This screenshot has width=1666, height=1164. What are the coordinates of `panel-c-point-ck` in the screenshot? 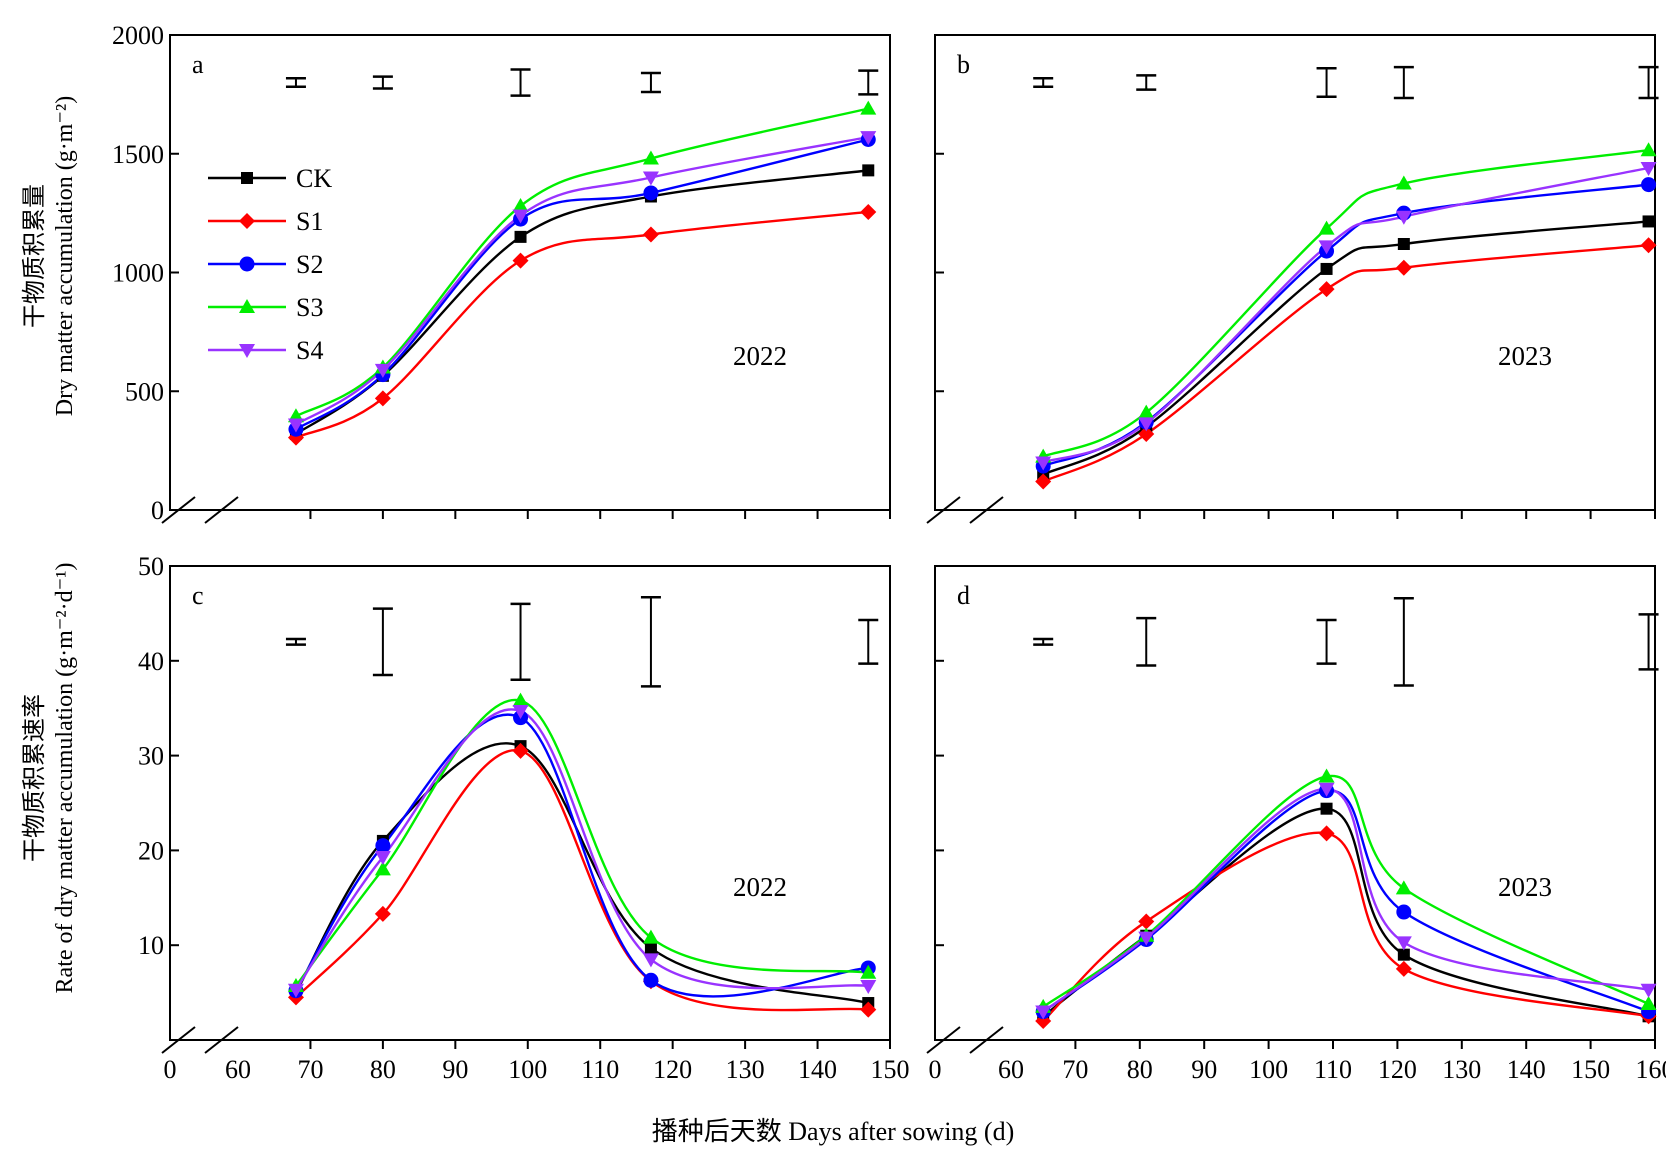 It's located at (650, 948).